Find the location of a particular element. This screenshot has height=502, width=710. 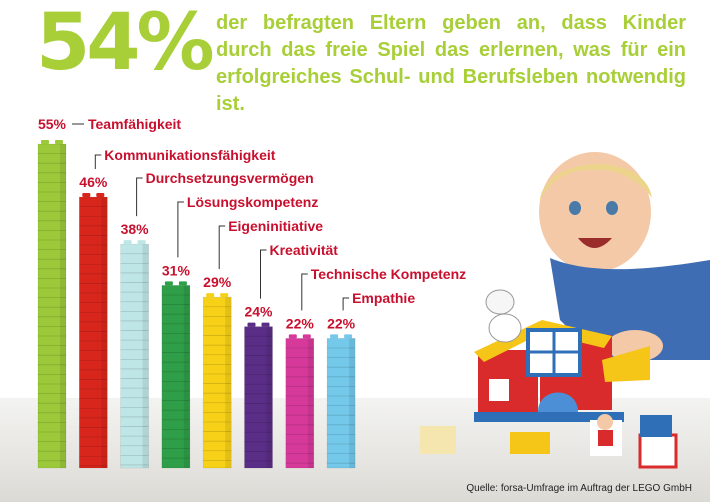

value-label-4: 29% is located at coordinates (217, 282).